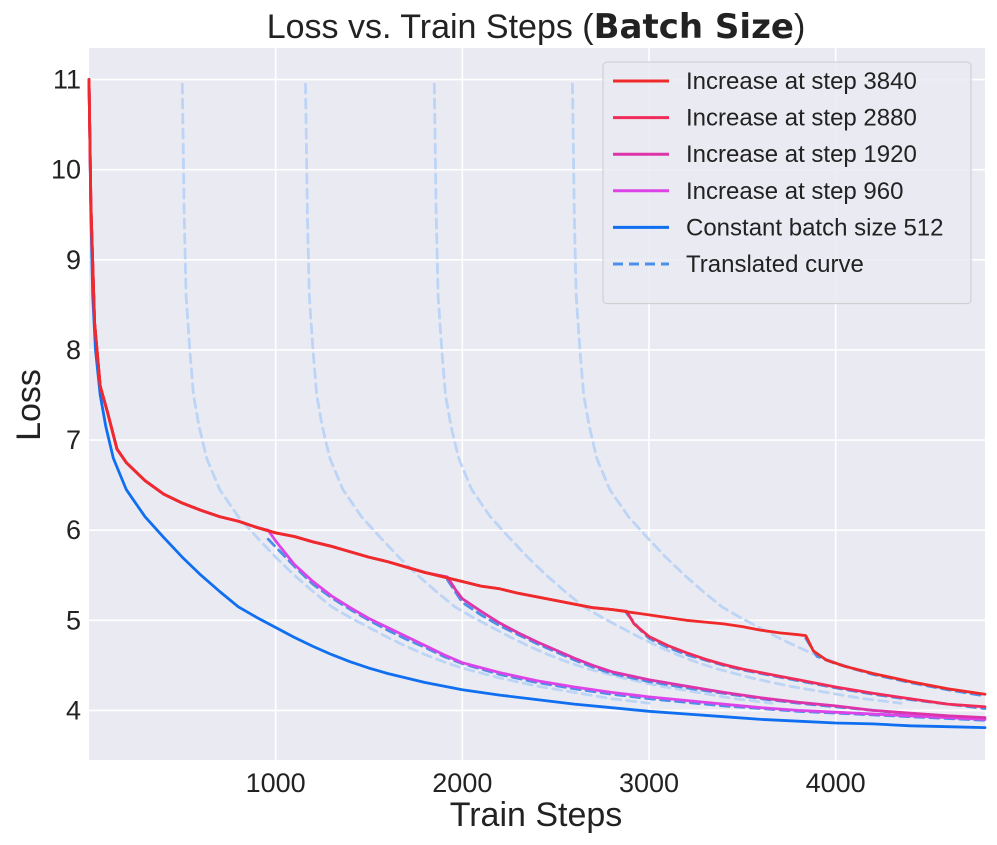 The image size is (997, 845). Describe the element at coordinates (276, 783) in the screenshot. I see `x-tick-label: 1000` at that location.